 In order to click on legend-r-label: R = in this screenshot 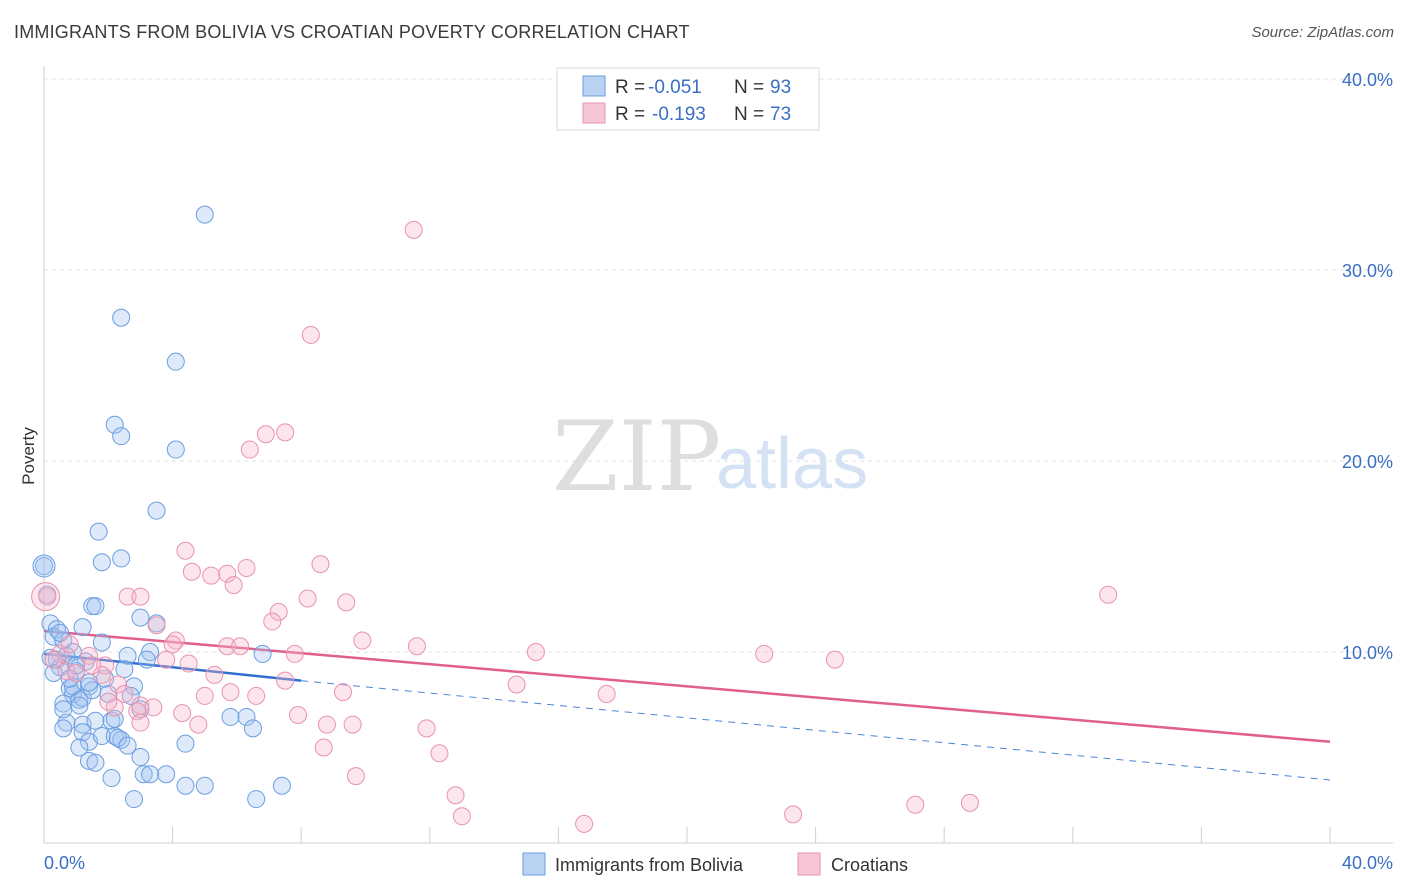, I will do `click(630, 114)`.